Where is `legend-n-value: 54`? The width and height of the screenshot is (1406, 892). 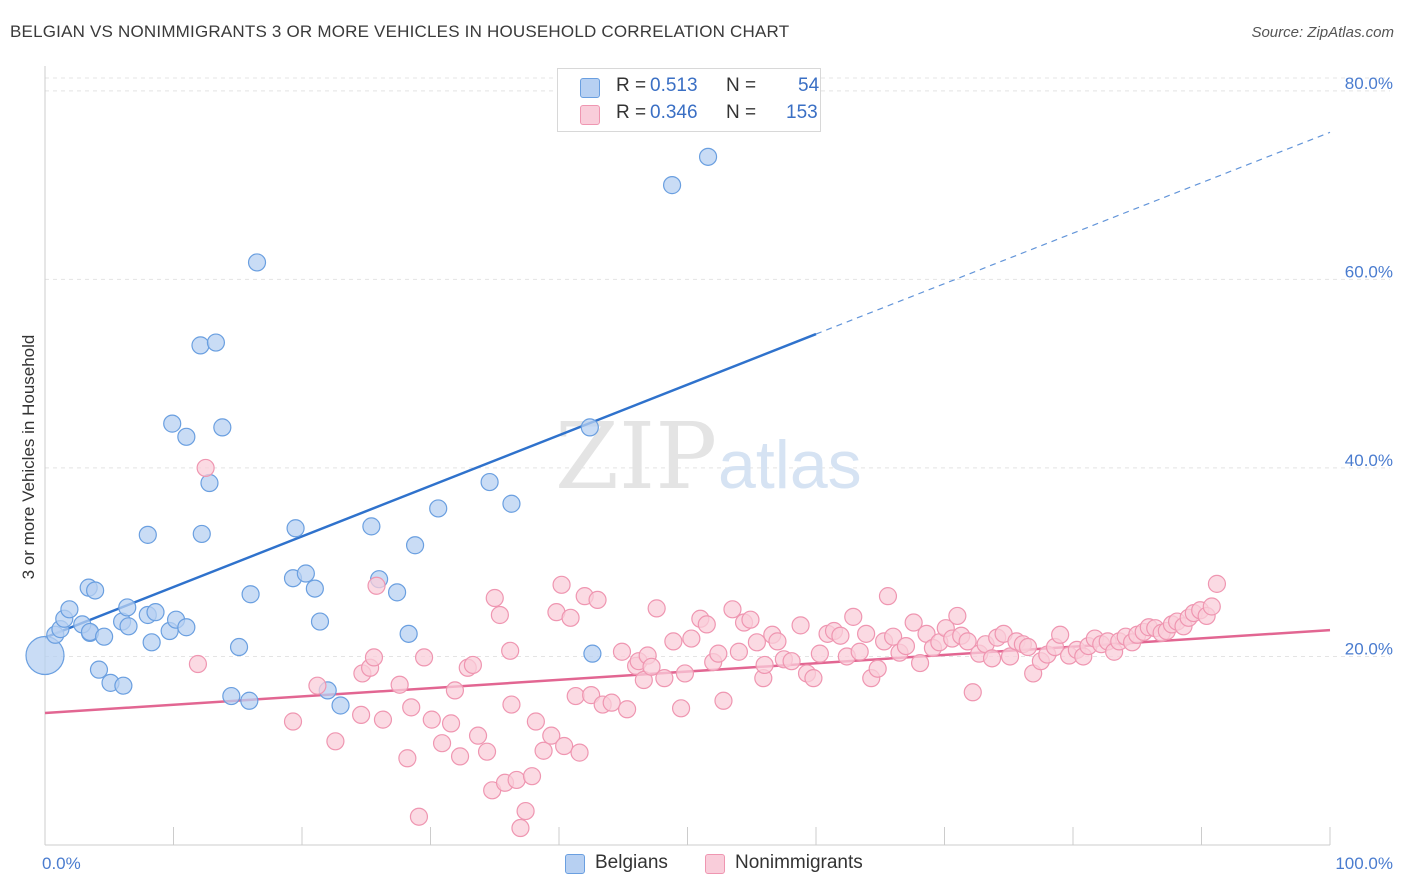 legend-n-value: 54 is located at coordinates (809, 85).